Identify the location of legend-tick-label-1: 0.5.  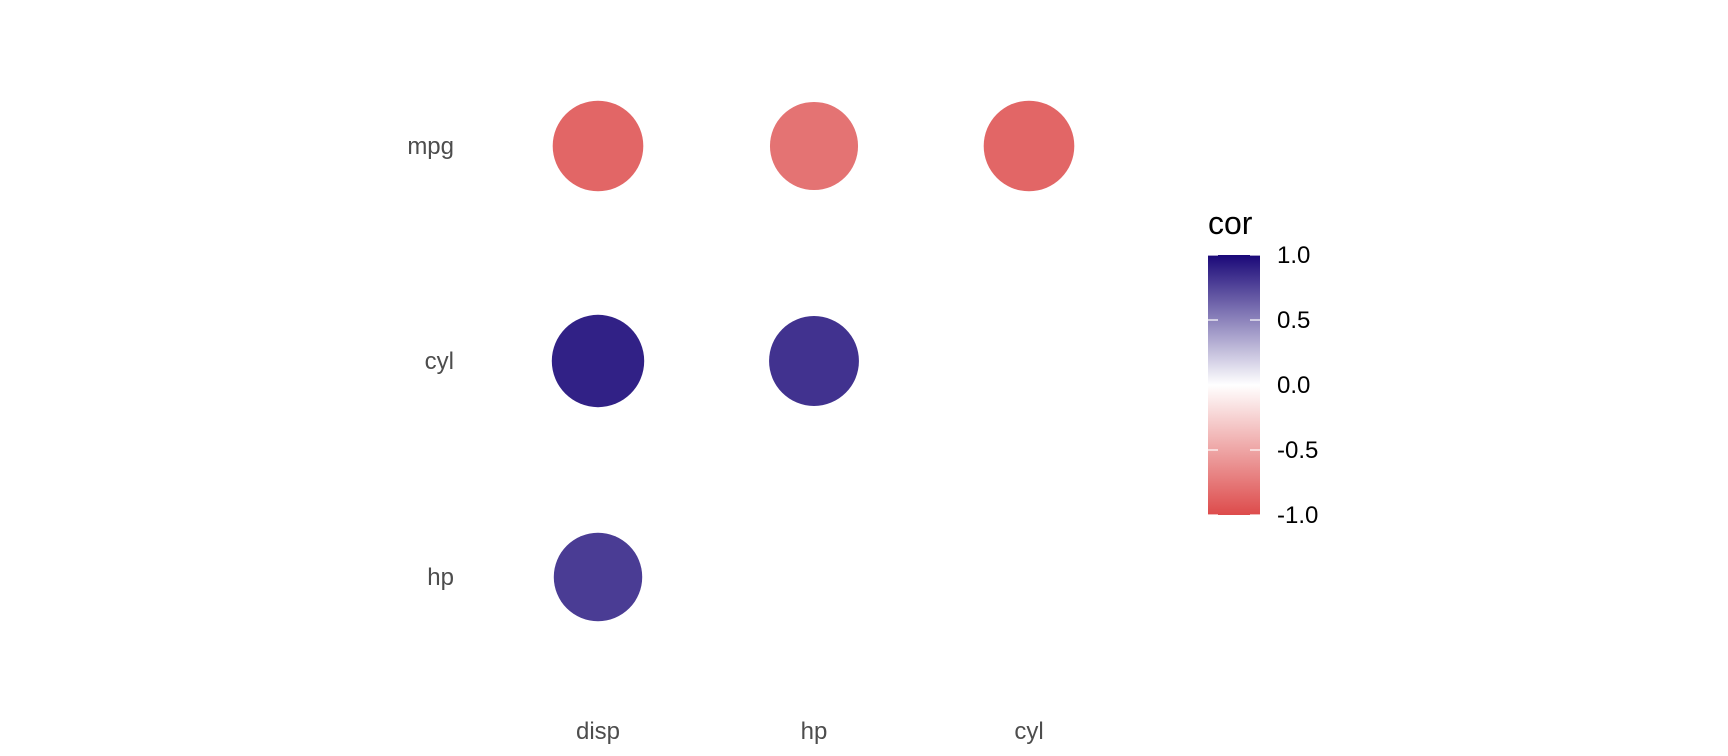
(1293, 320).